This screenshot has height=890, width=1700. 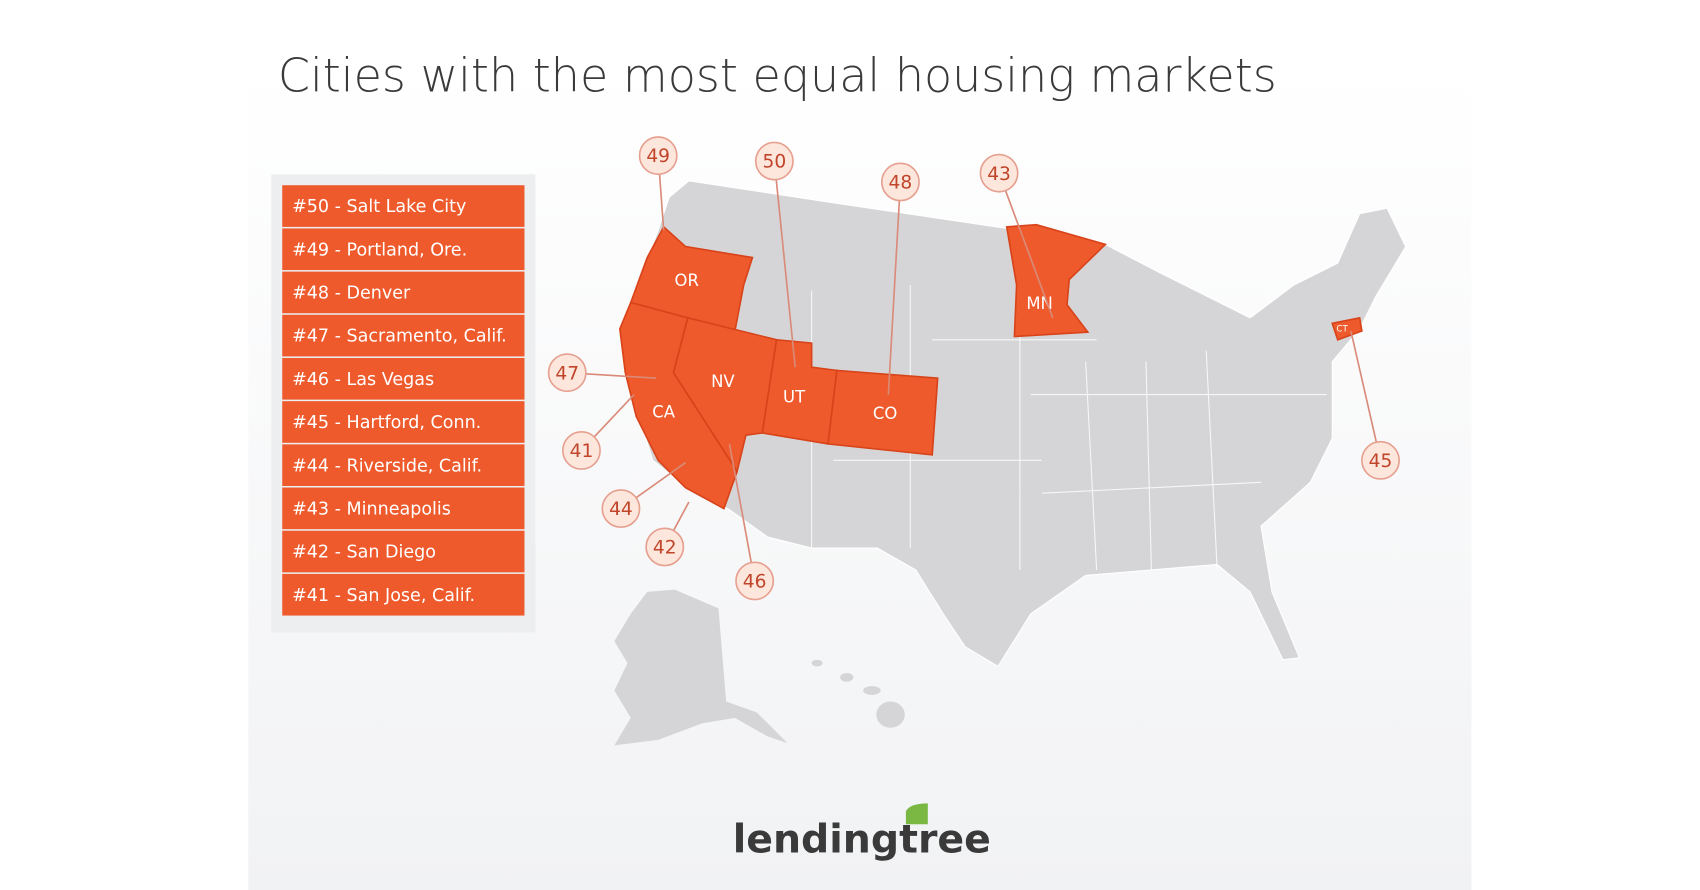 What do you see at coordinates (379, 207) in the screenshot?
I see `ranking-text: #50 - Salt Lake City` at bounding box center [379, 207].